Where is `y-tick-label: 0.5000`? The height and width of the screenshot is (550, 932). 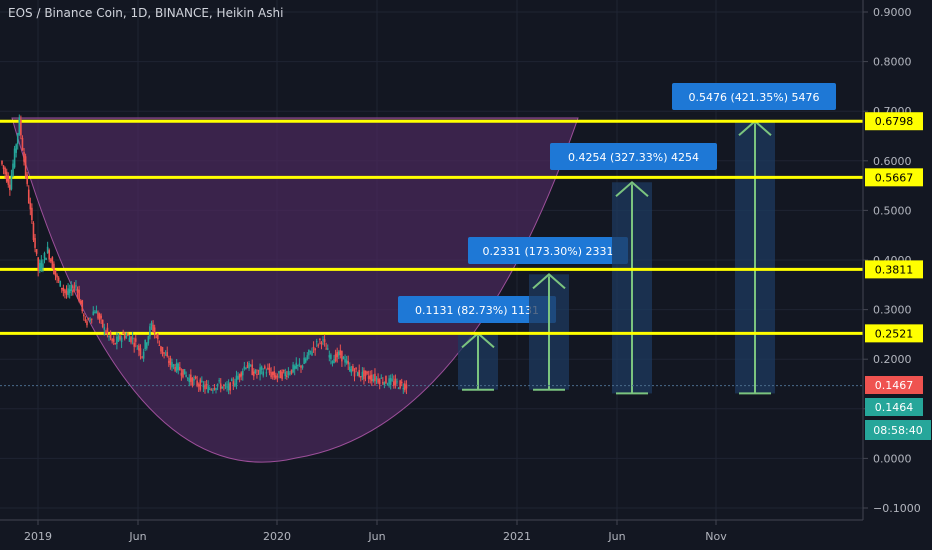 y-tick-label: 0.5000 is located at coordinates (892, 210).